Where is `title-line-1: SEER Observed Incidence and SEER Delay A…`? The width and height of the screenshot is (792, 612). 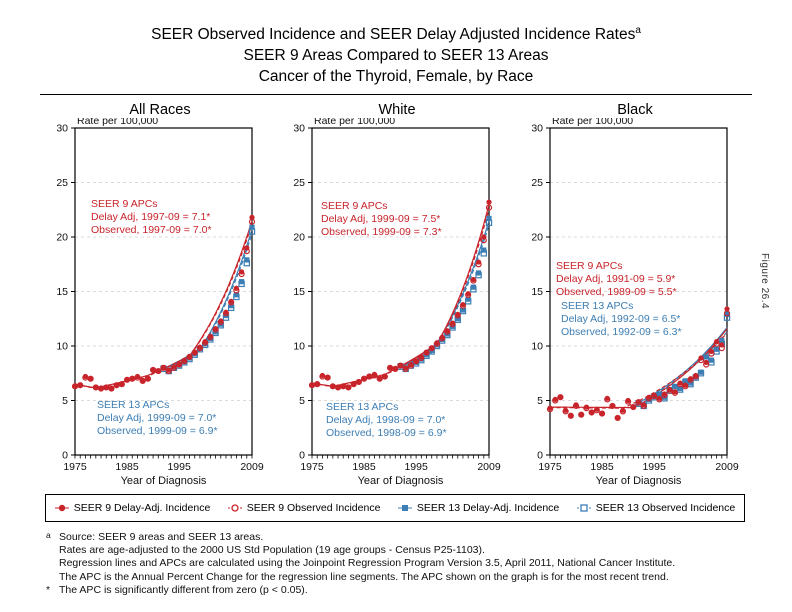
title-line-1: SEER Observed Incidence and SEER Delay A… is located at coordinates (396, 34).